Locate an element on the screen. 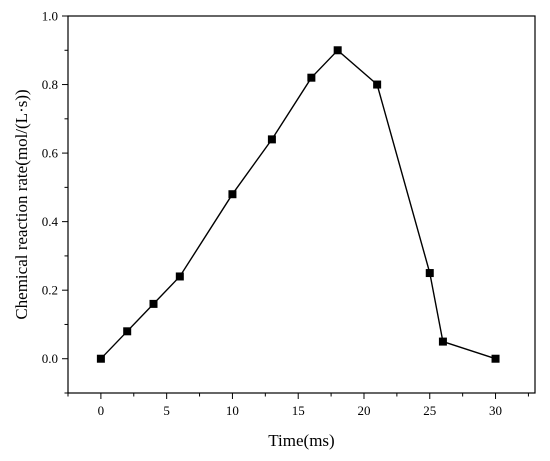 This screenshot has width=550, height=461. x-tick-label: 0 is located at coordinates (101, 410).